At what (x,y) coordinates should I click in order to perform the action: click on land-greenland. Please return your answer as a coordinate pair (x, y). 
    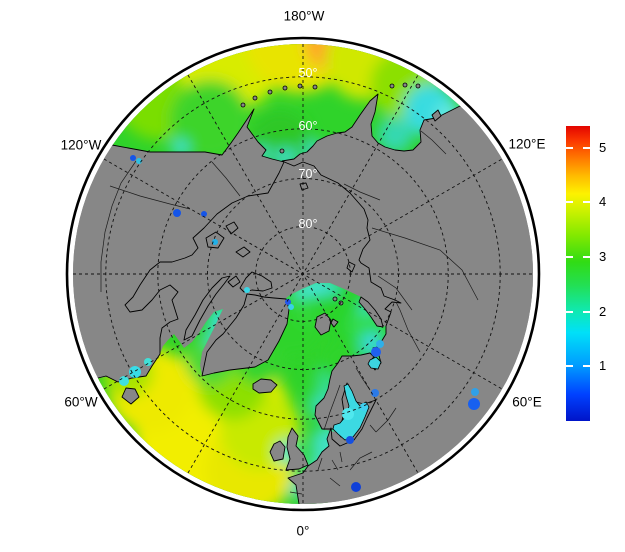
    Looking at the image, I should click on (245, 335).